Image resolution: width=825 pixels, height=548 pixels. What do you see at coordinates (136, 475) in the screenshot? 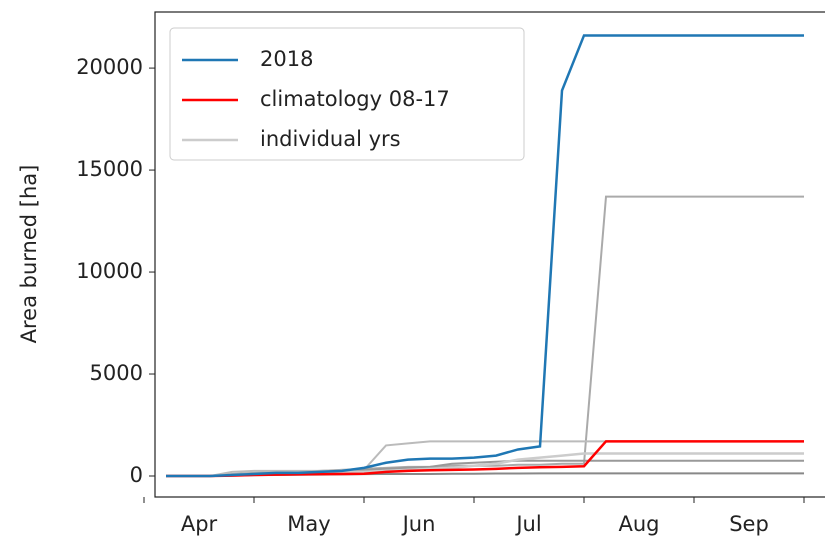
I see `y-tick-label: 0` at bounding box center [136, 475].